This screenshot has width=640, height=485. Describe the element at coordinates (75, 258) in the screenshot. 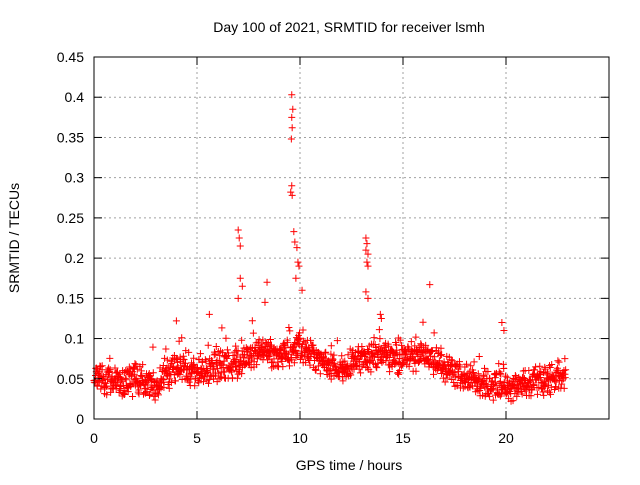

I see `y-tick-label: 0.2` at that location.